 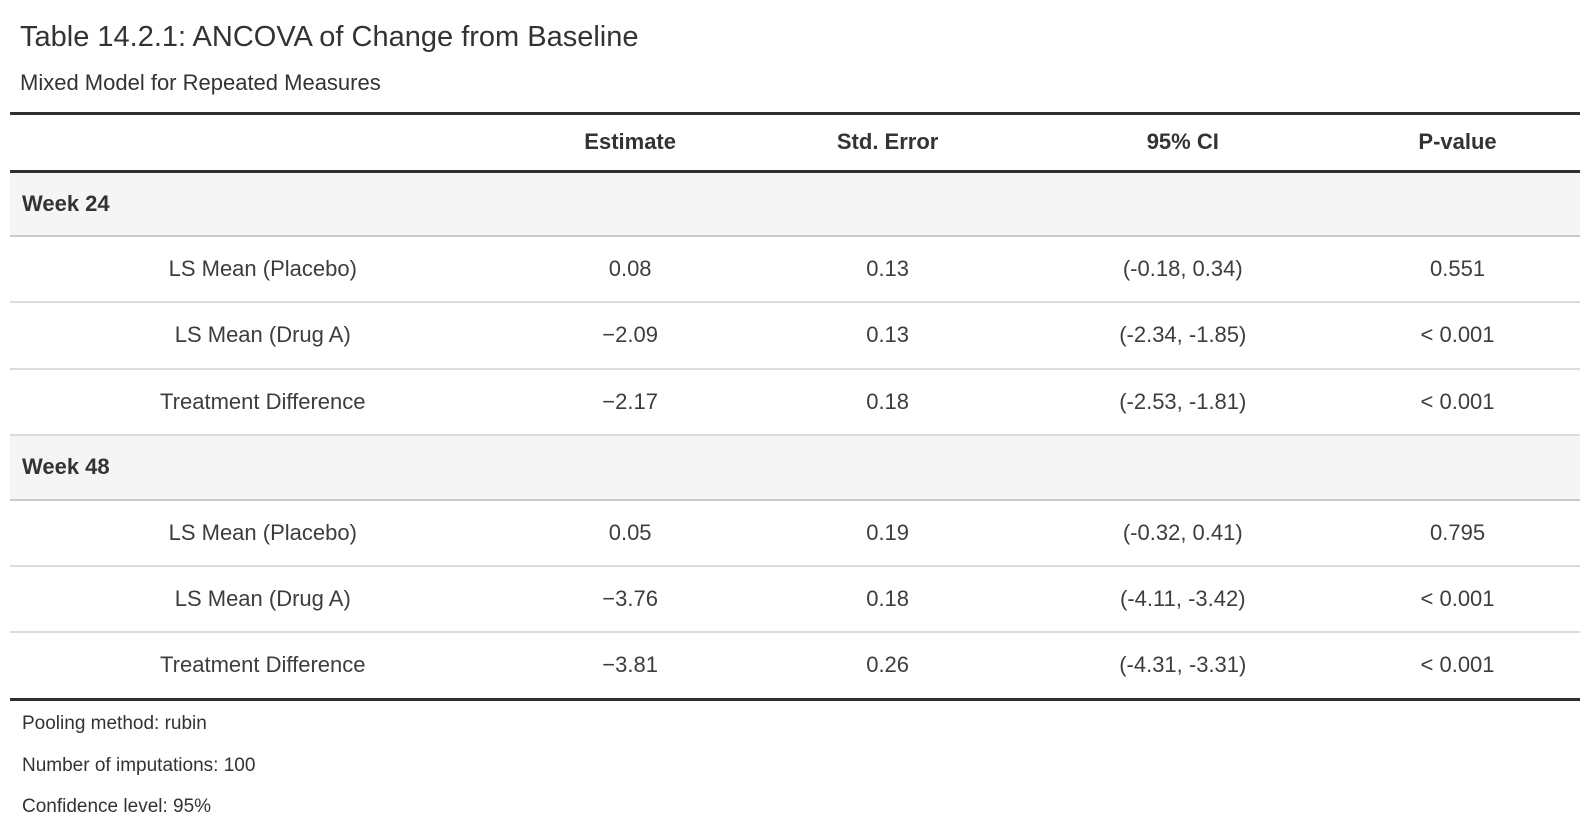 What do you see at coordinates (1457, 269) in the screenshot?
I see `cell-p-value: 0.551` at bounding box center [1457, 269].